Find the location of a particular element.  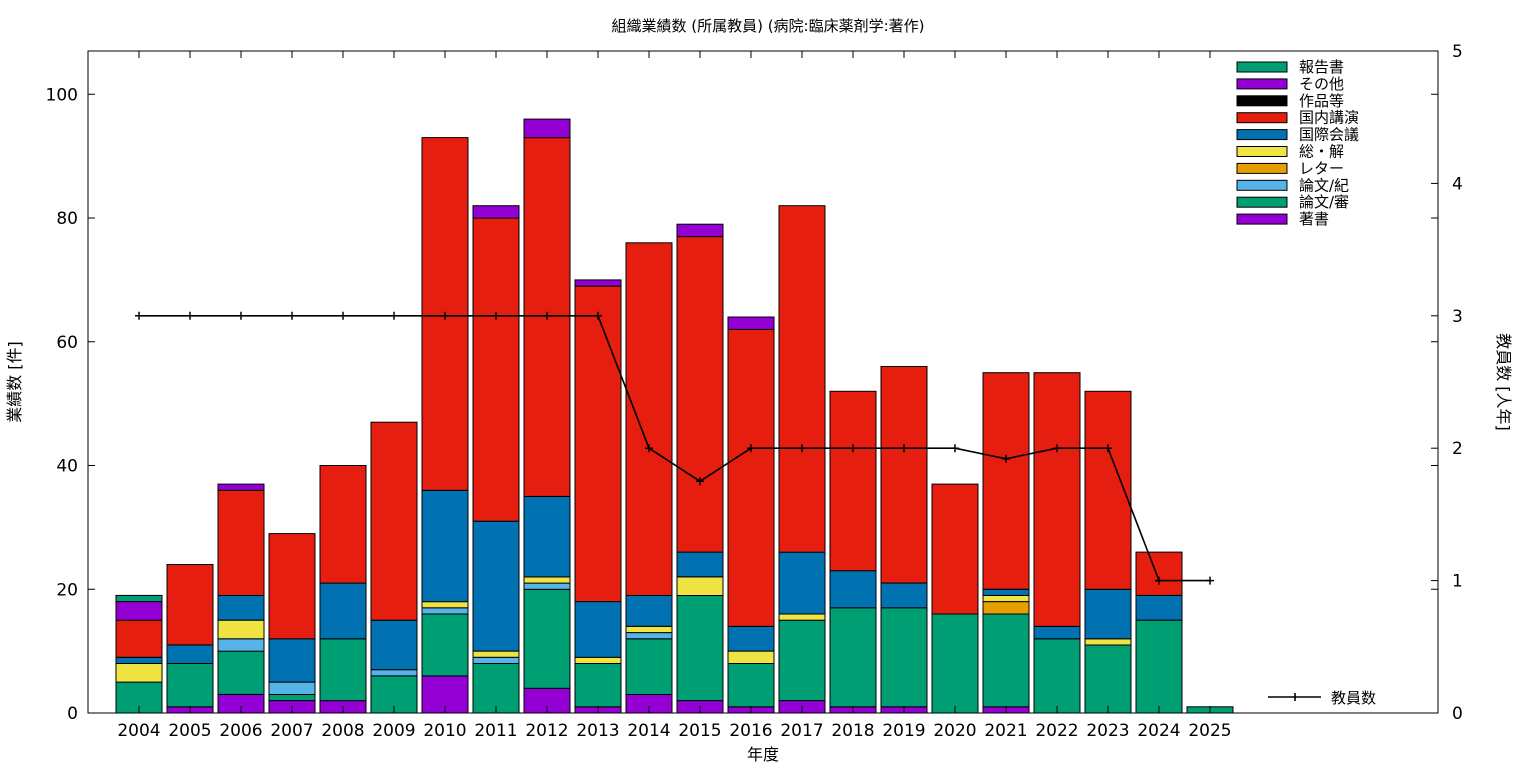

bar-2023-s5 is located at coordinates (1108, 614).